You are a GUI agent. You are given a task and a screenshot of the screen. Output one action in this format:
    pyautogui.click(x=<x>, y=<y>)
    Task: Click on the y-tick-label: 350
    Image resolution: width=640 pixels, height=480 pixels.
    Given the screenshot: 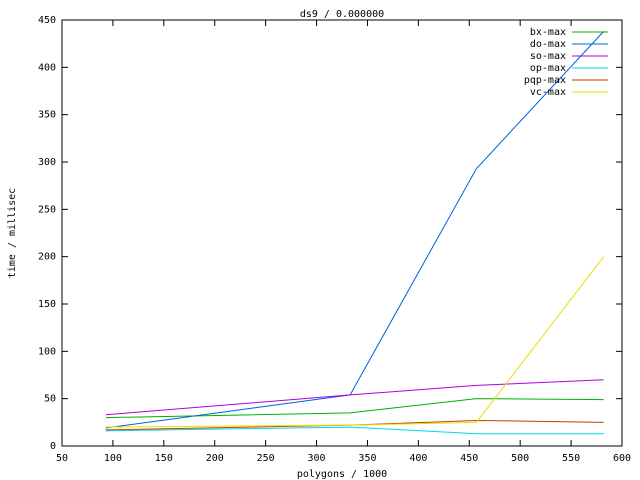 What is the action you would take?
    pyautogui.click(x=47, y=115)
    